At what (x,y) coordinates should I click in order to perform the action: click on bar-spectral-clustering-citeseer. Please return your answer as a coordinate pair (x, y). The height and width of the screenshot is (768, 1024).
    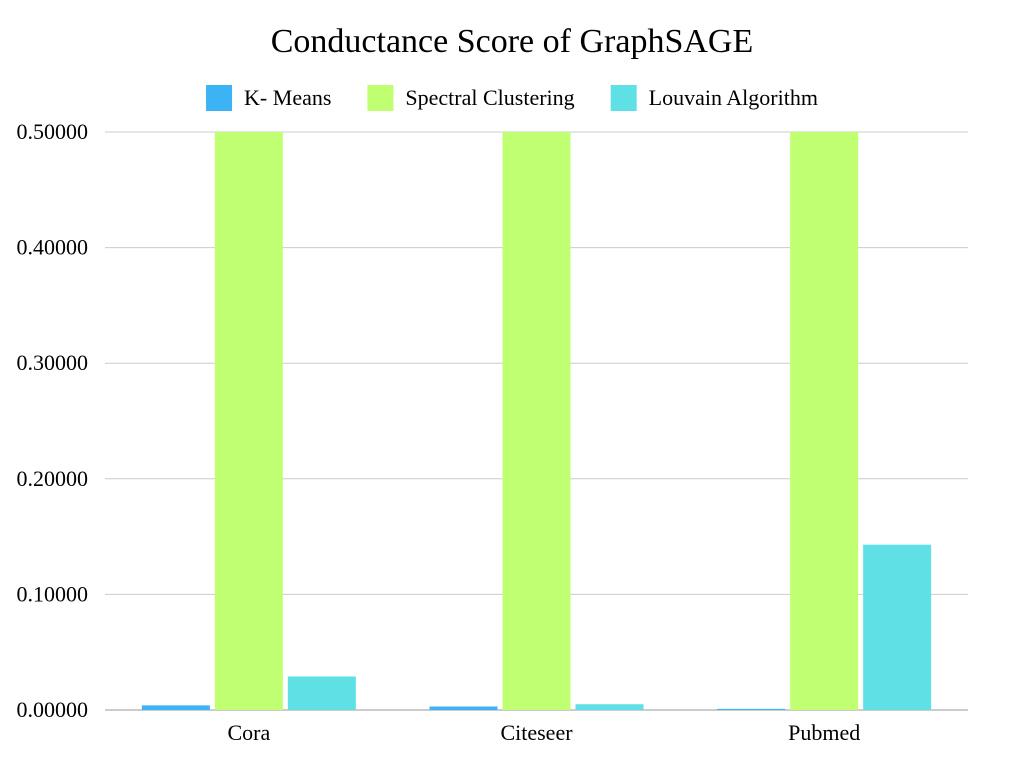
    Looking at the image, I should click on (536, 421).